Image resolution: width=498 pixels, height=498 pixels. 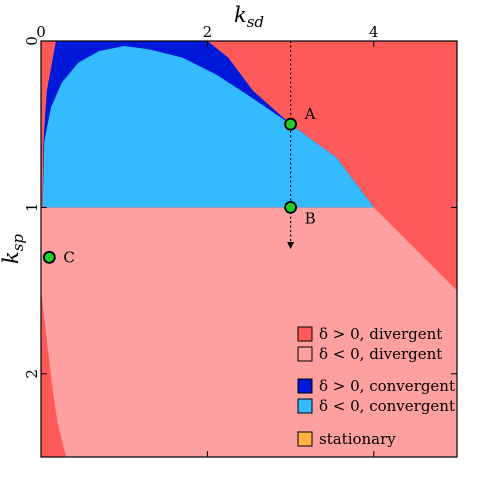 I want to click on point-label-c: C, so click(x=68, y=257).